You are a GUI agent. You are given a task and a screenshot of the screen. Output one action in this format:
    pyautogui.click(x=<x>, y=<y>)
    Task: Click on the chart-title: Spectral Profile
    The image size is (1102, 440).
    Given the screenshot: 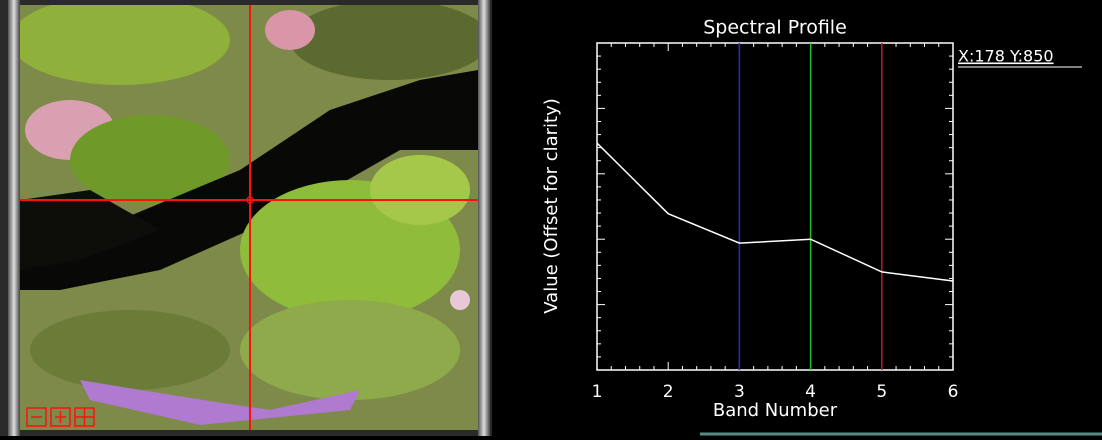 What is the action you would take?
    pyautogui.click(x=775, y=28)
    